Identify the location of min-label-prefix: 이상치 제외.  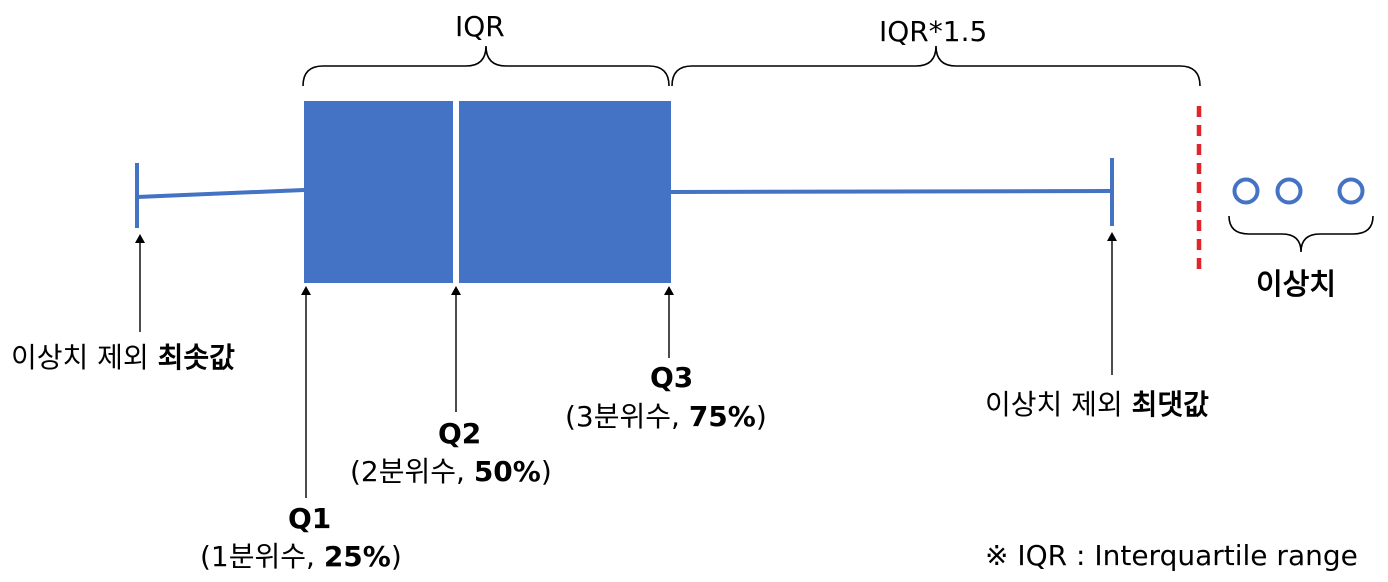
(84, 357).